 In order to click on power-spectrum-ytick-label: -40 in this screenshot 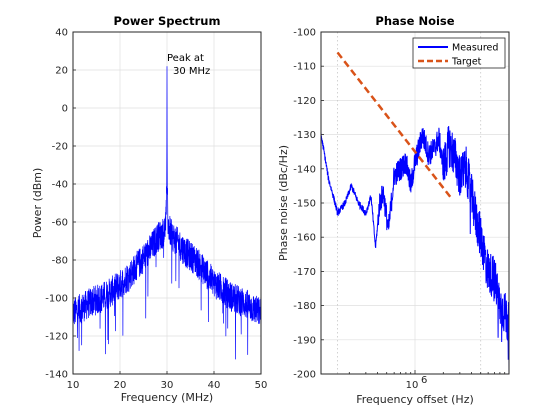, I will do `click(60, 185)`.